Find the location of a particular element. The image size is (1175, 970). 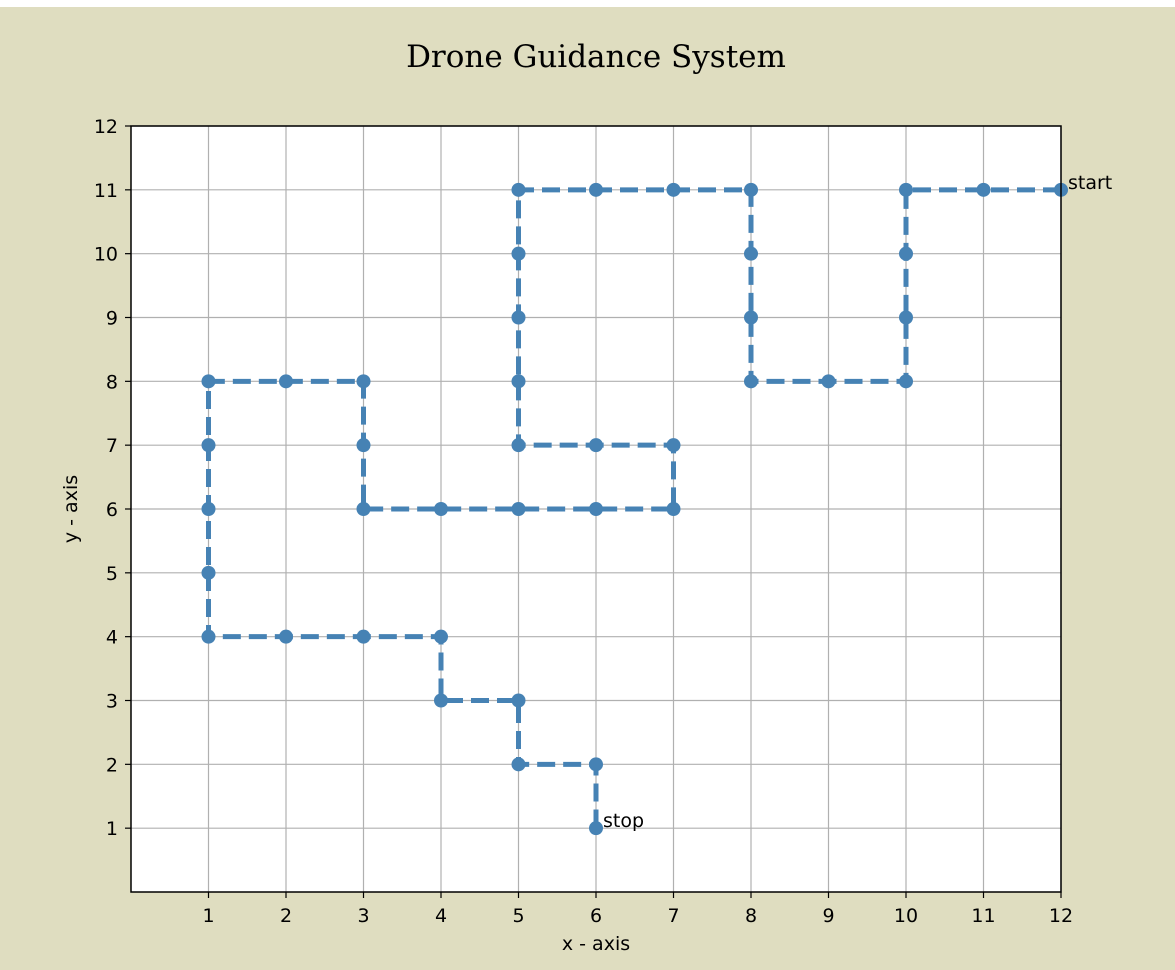

x-tick-label: 1 is located at coordinates (208, 916).